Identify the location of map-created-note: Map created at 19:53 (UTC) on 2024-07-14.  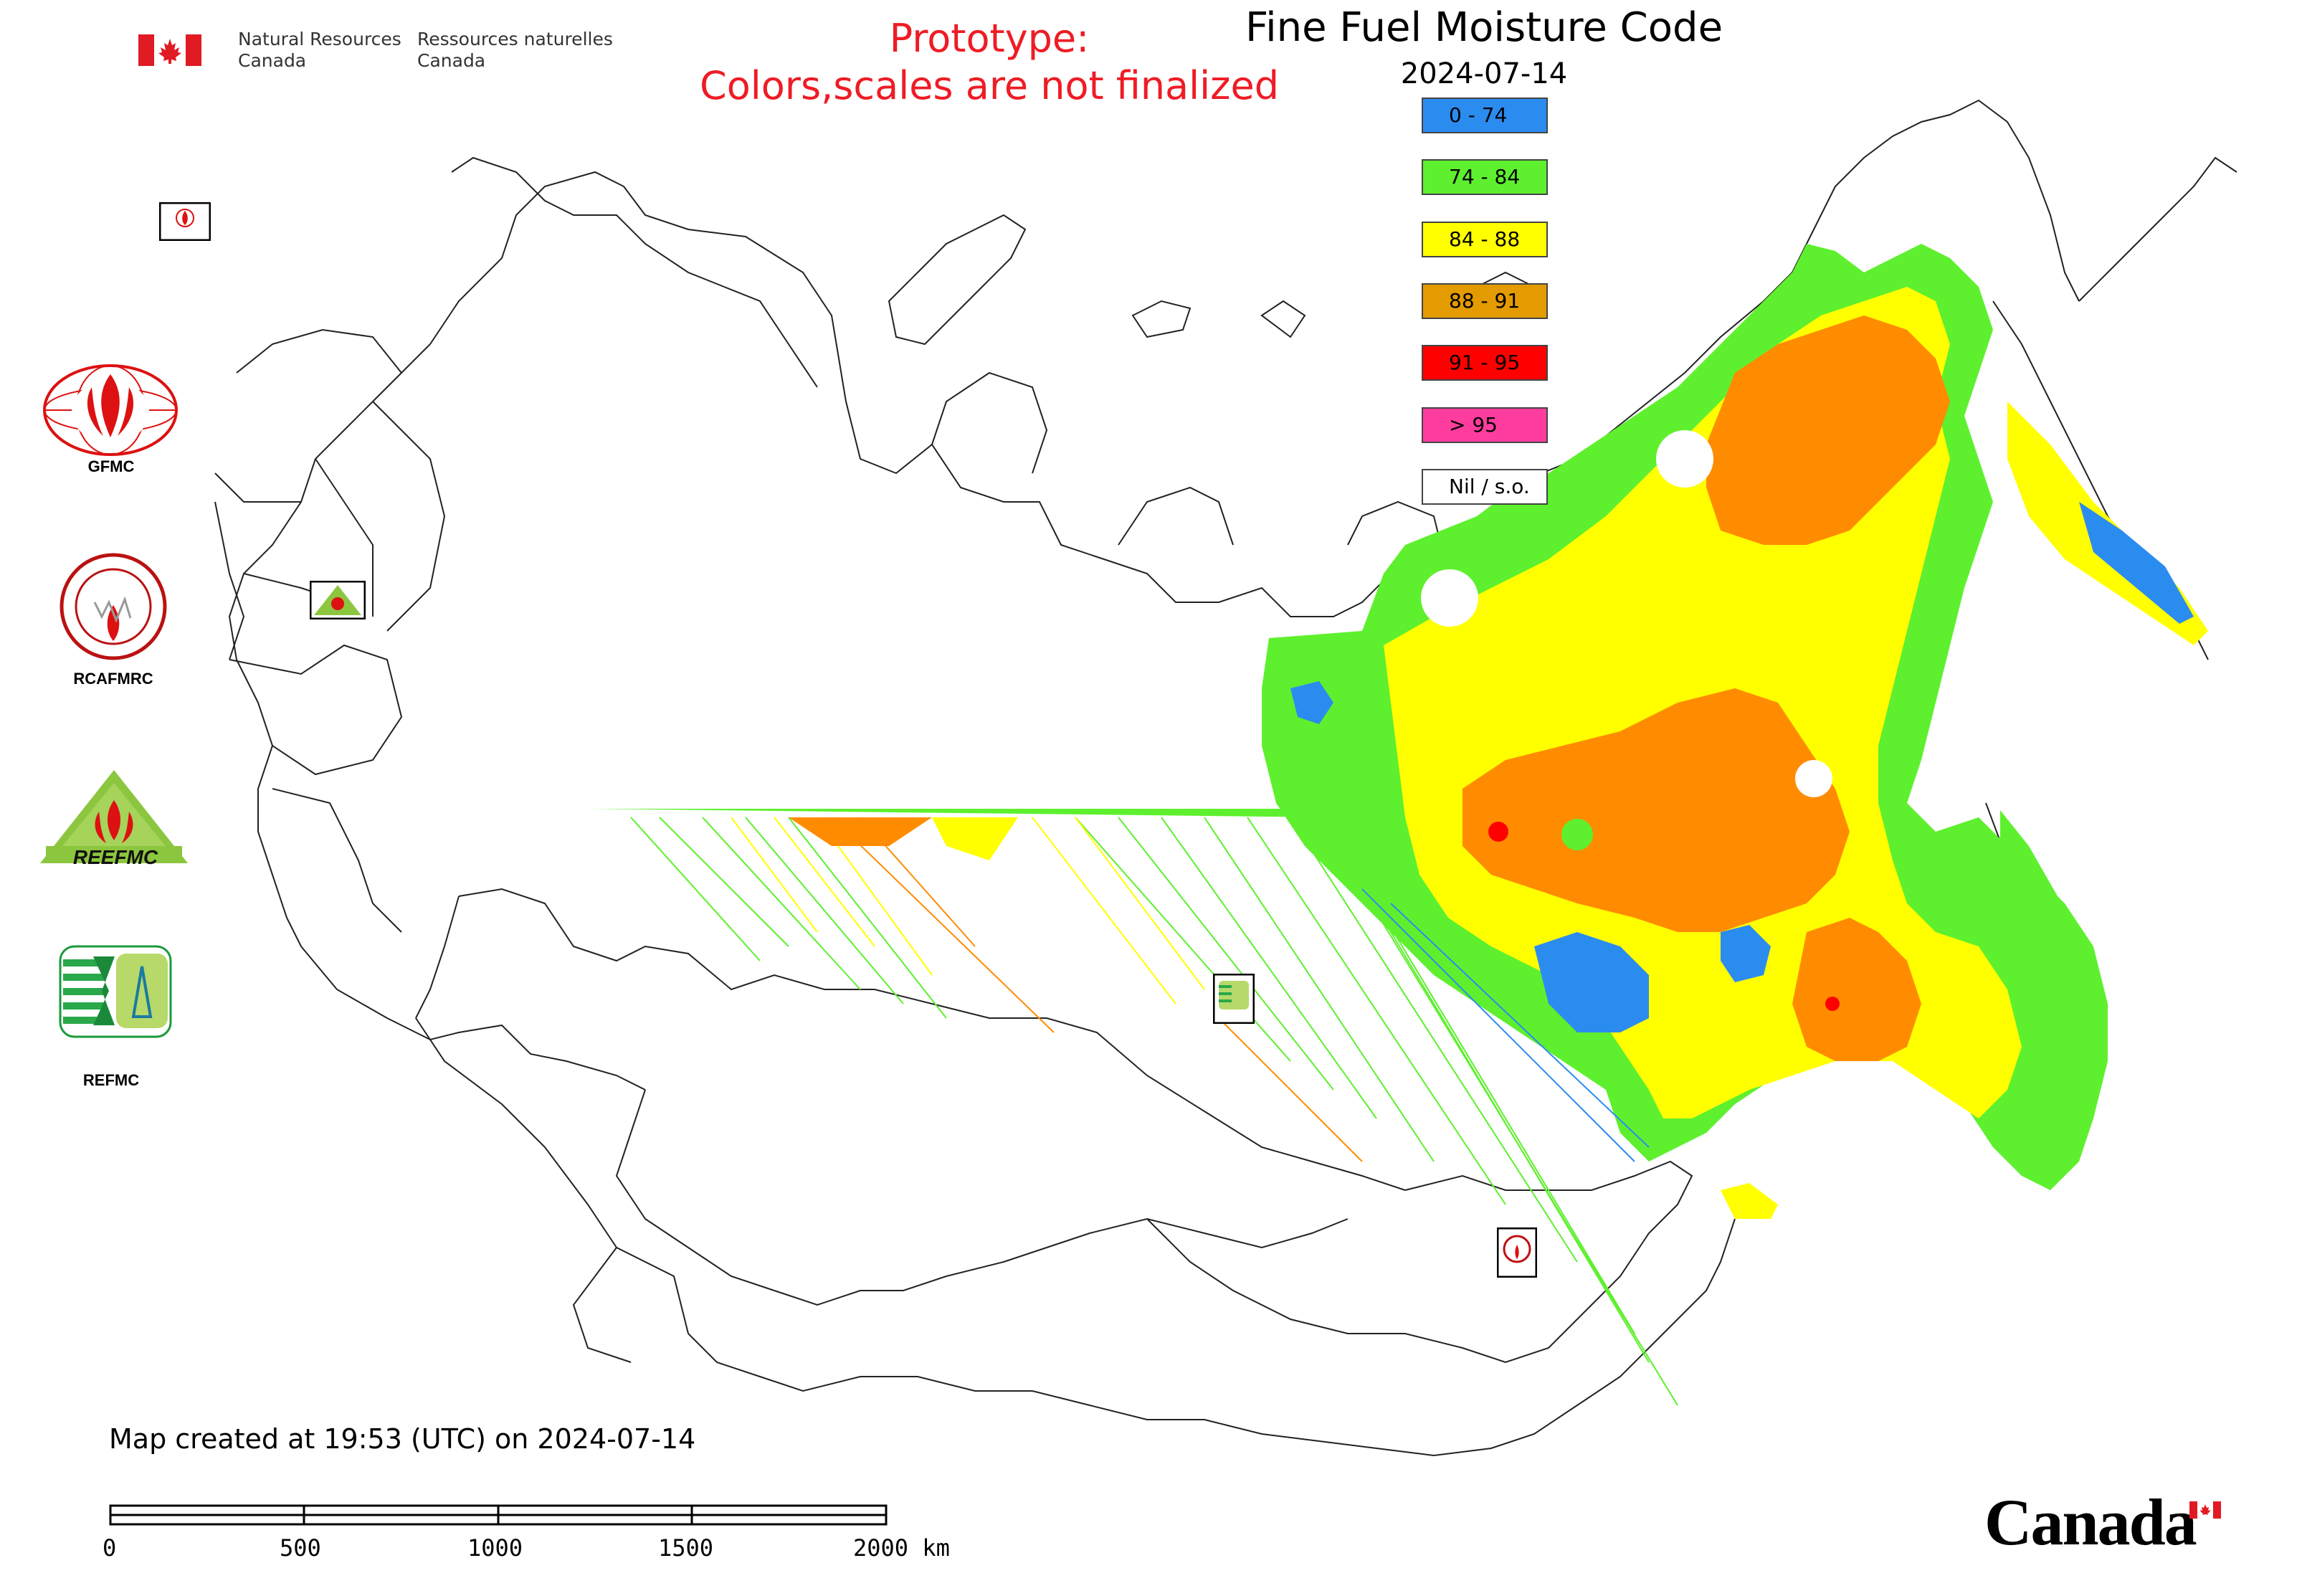
(402, 1439).